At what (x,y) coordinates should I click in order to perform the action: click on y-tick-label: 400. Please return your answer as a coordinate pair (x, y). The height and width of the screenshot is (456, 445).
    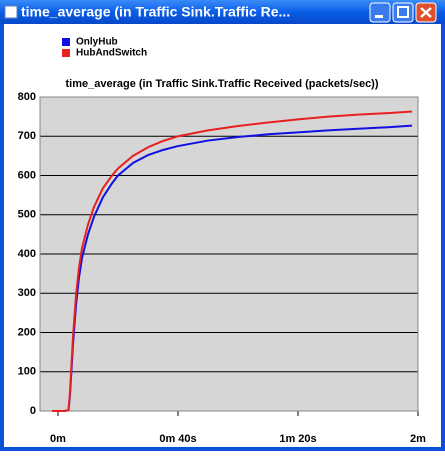
    Looking at the image, I should click on (27, 254).